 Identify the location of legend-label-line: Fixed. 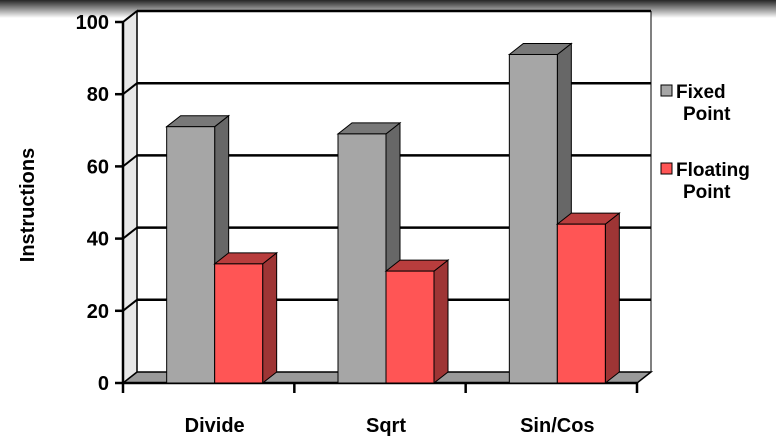
(701, 92).